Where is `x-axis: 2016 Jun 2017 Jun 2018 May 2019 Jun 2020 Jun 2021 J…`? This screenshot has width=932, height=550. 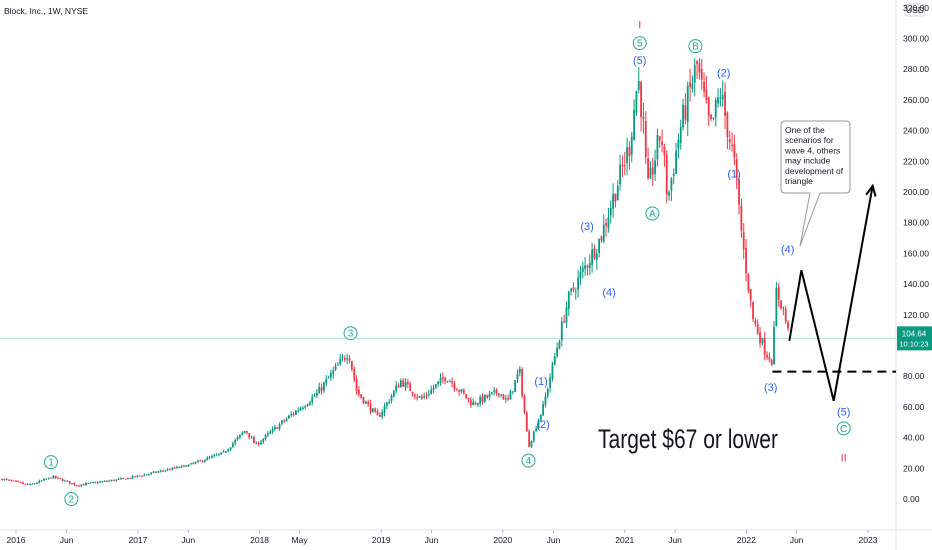 x-axis: 2016 Jun 2017 Jun 2018 May 2019 Jun 2020 Jun 2021 J… is located at coordinates (442, 537).